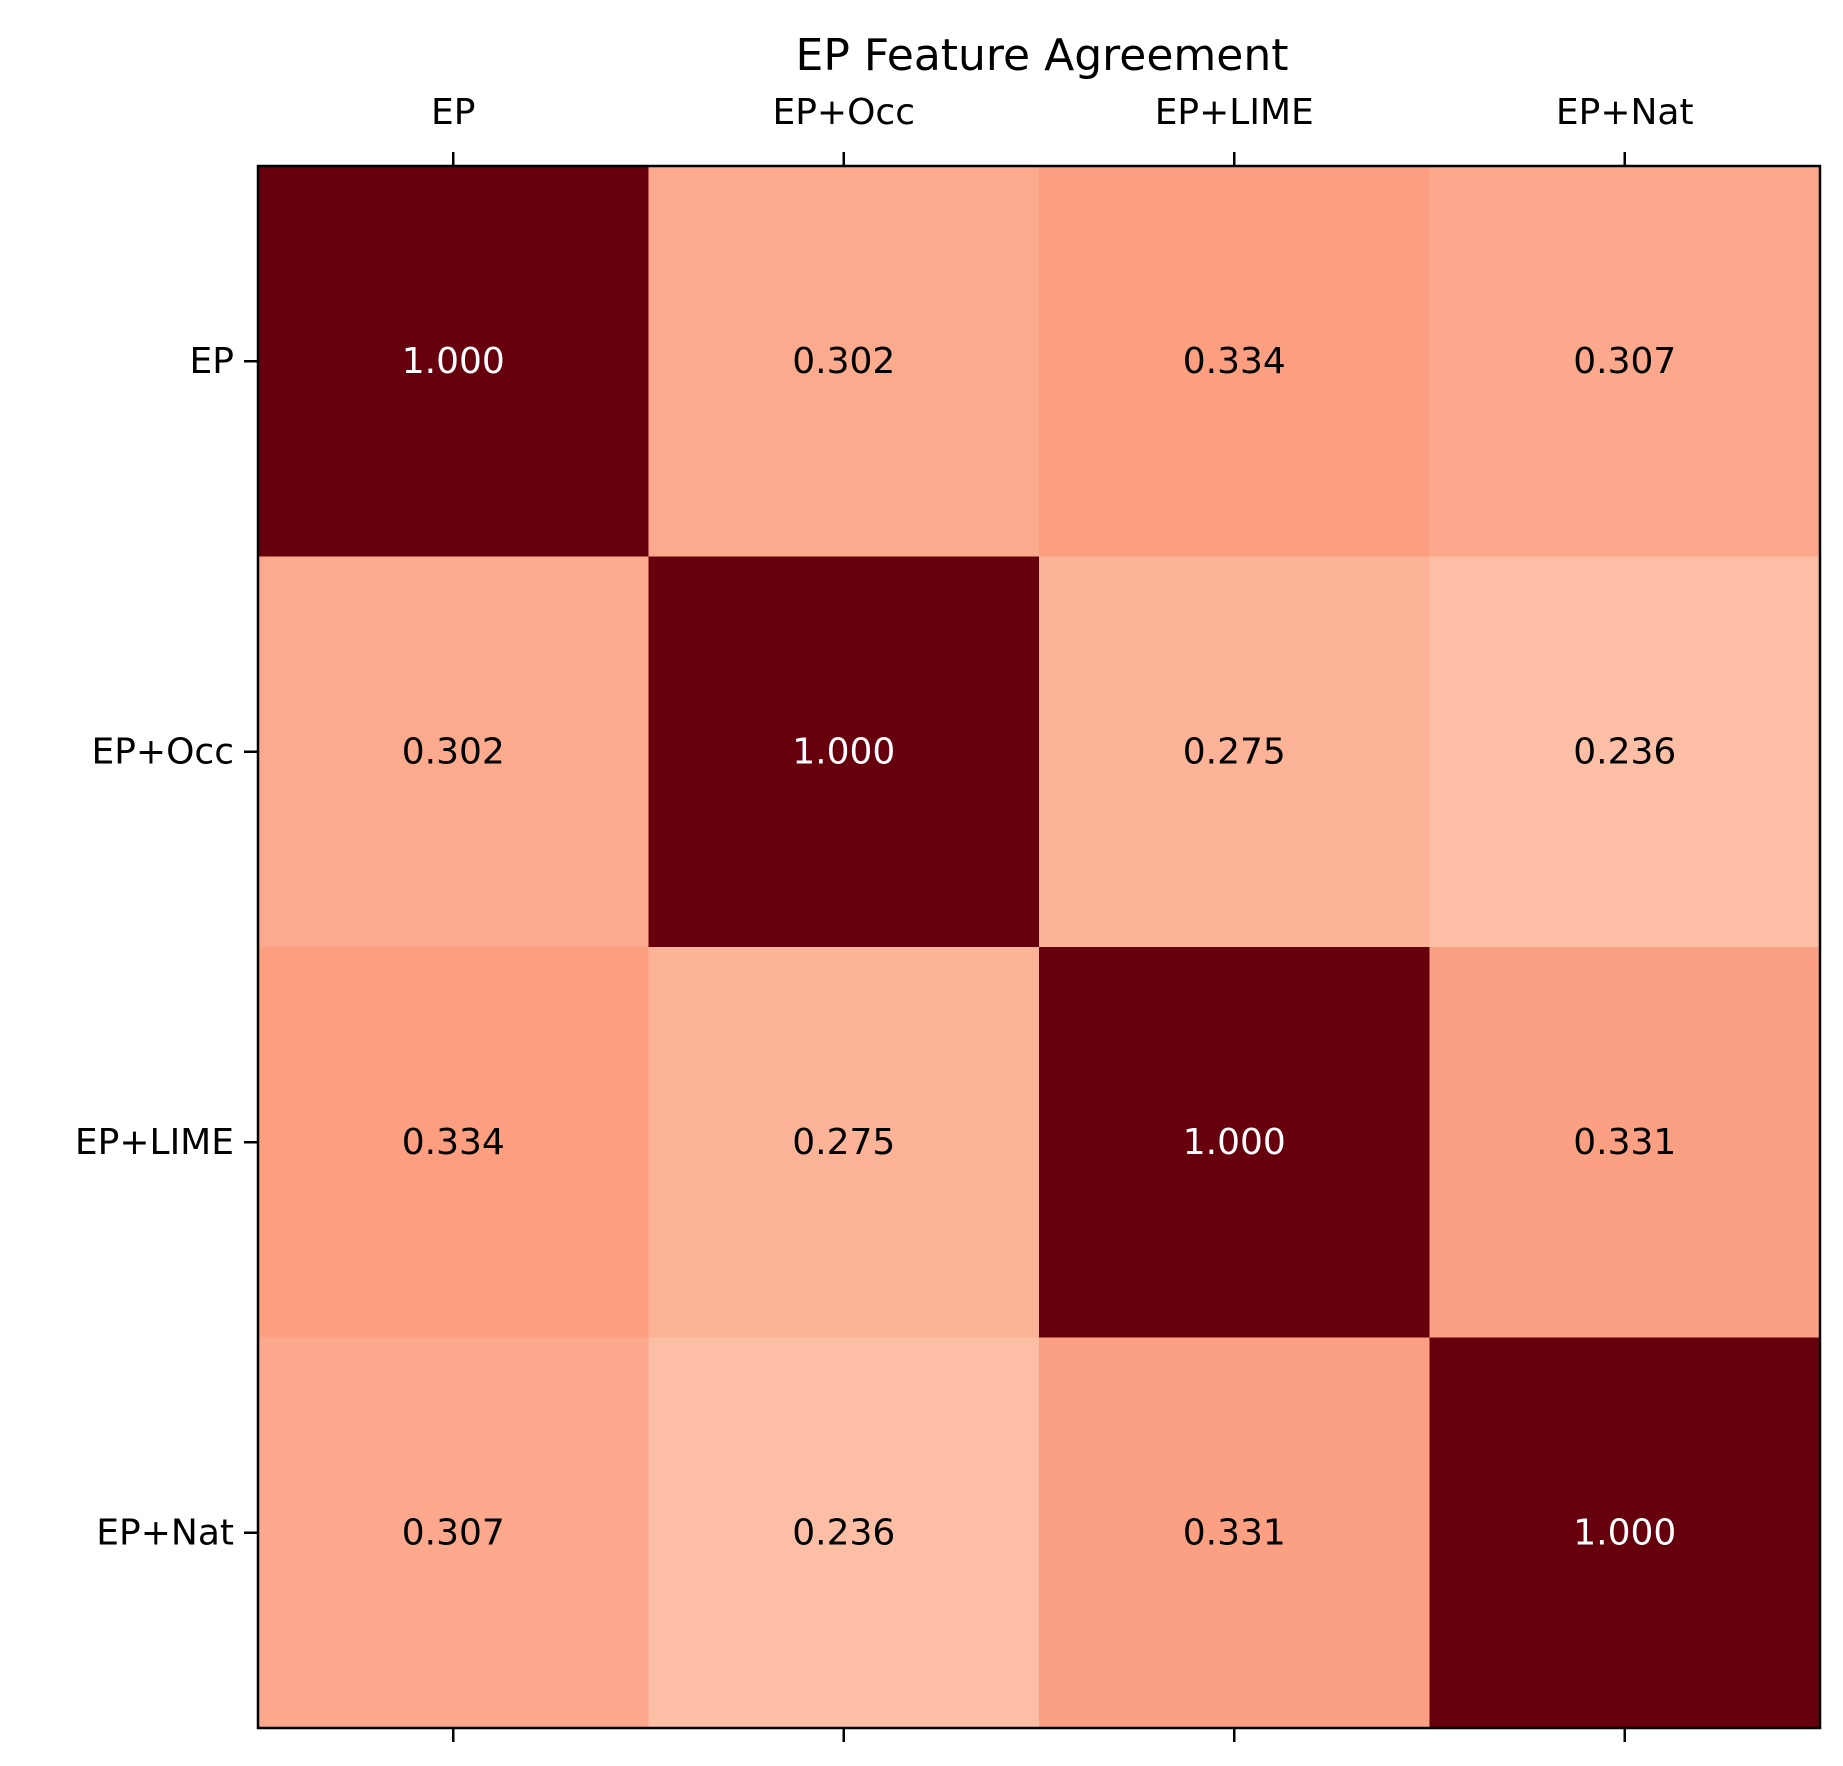  Describe the element at coordinates (1625, 112) in the screenshot. I see `x-tick-label: EP+Nat` at that location.